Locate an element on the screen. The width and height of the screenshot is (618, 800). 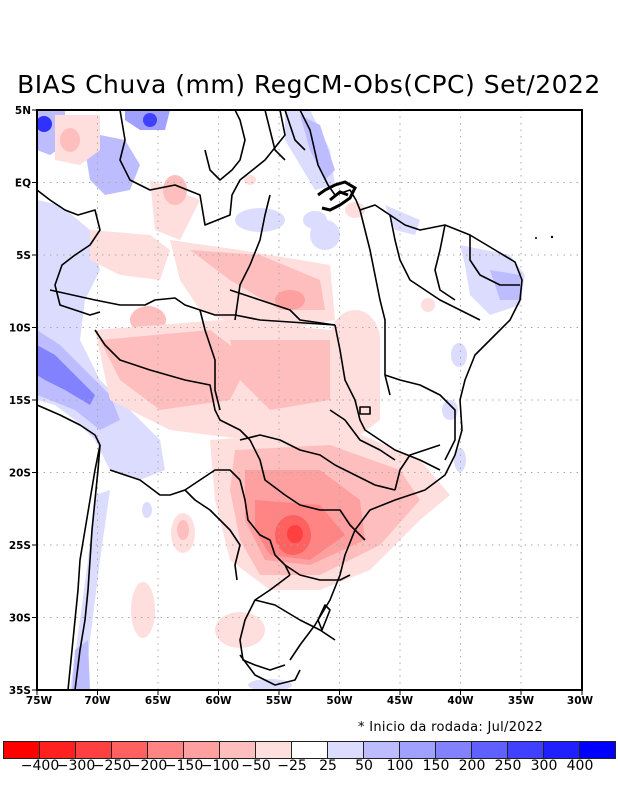
wet-bias-para-north is located at coordinates (260, 220).